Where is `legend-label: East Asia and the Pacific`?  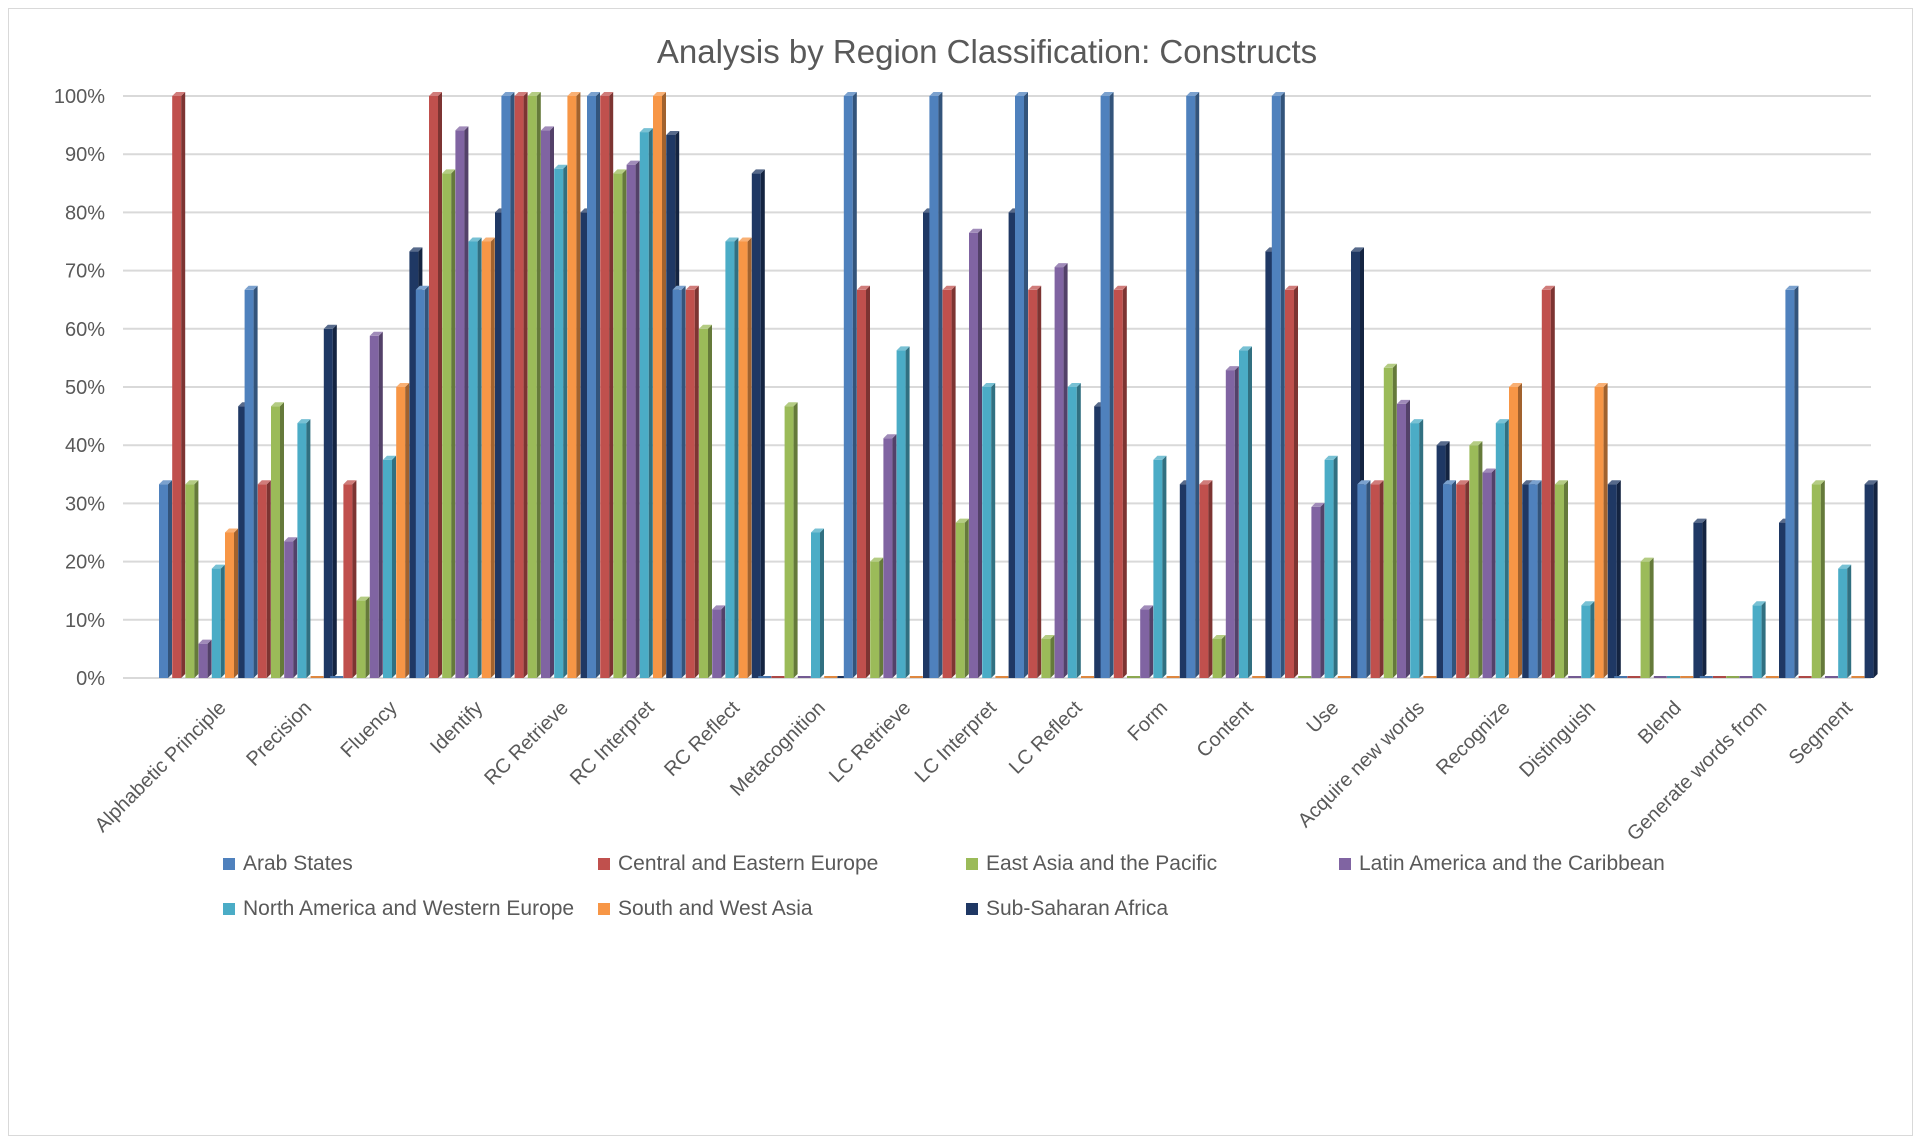
legend-label: East Asia and the Pacific is located at coordinates (1101, 863).